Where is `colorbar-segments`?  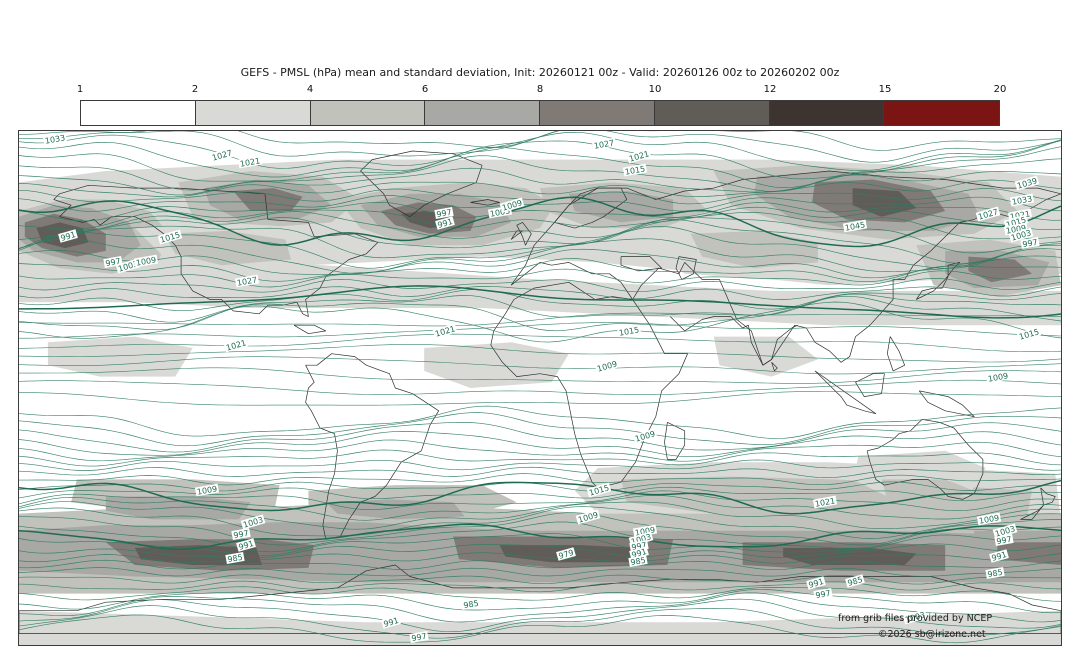 colorbar-segments is located at coordinates (540, 113).